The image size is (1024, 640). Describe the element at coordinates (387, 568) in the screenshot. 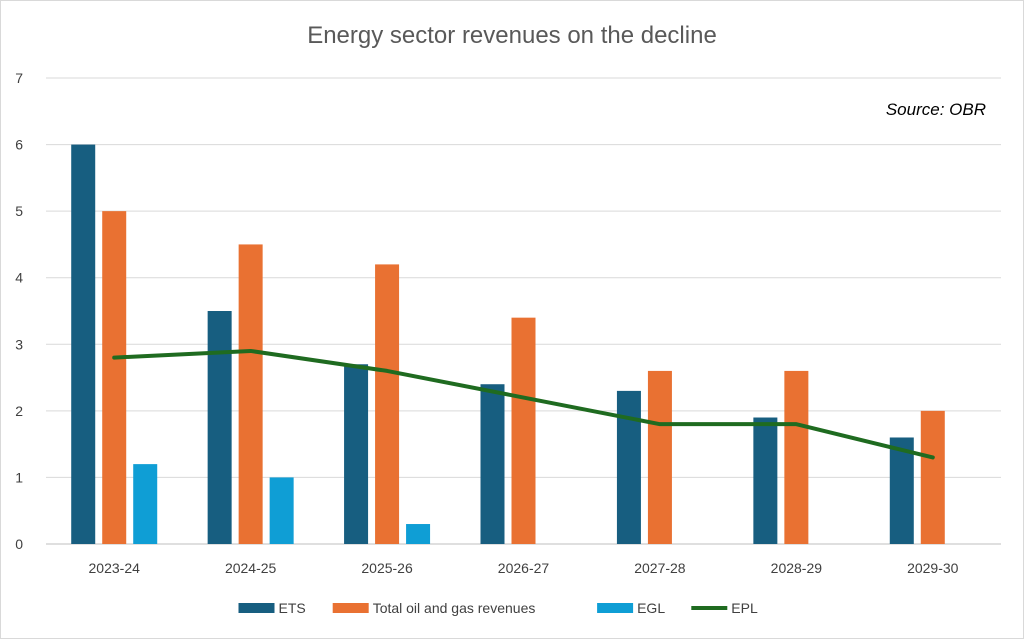

I see `x-tick-label: 2025-26` at that location.